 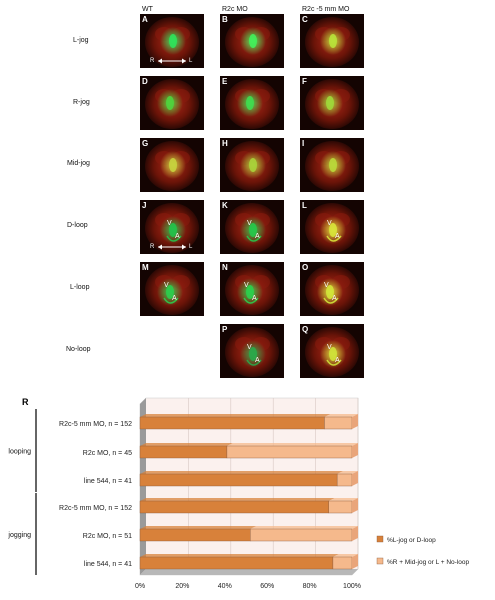 I want to click on row-label-r-jog: R-jog, so click(x=81, y=102).